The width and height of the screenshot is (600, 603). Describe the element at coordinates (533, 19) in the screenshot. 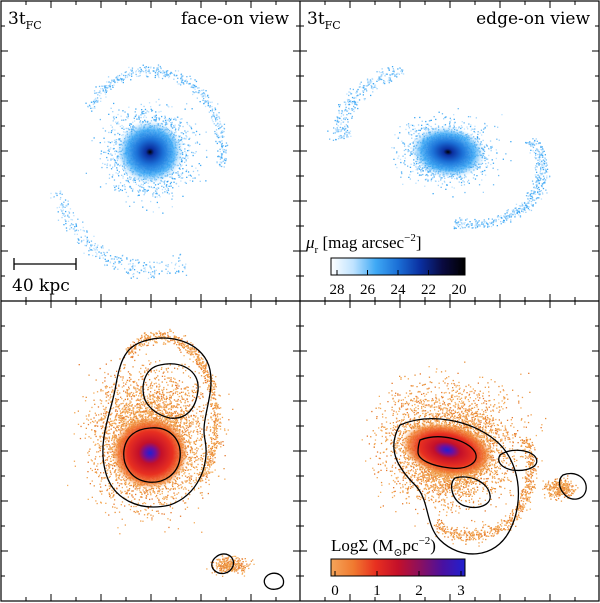

I see `top-right-view-label: edge-on view` at that location.